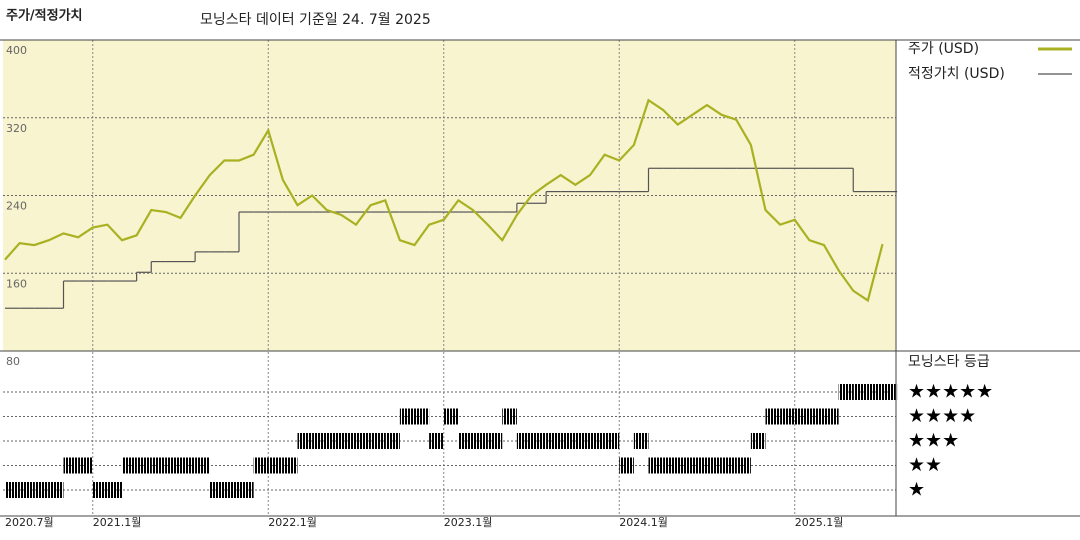 This screenshot has height=540, width=1080. What do you see at coordinates (13, 361) in the screenshot?
I see `y-tick-label: 80` at bounding box center [13, 361].